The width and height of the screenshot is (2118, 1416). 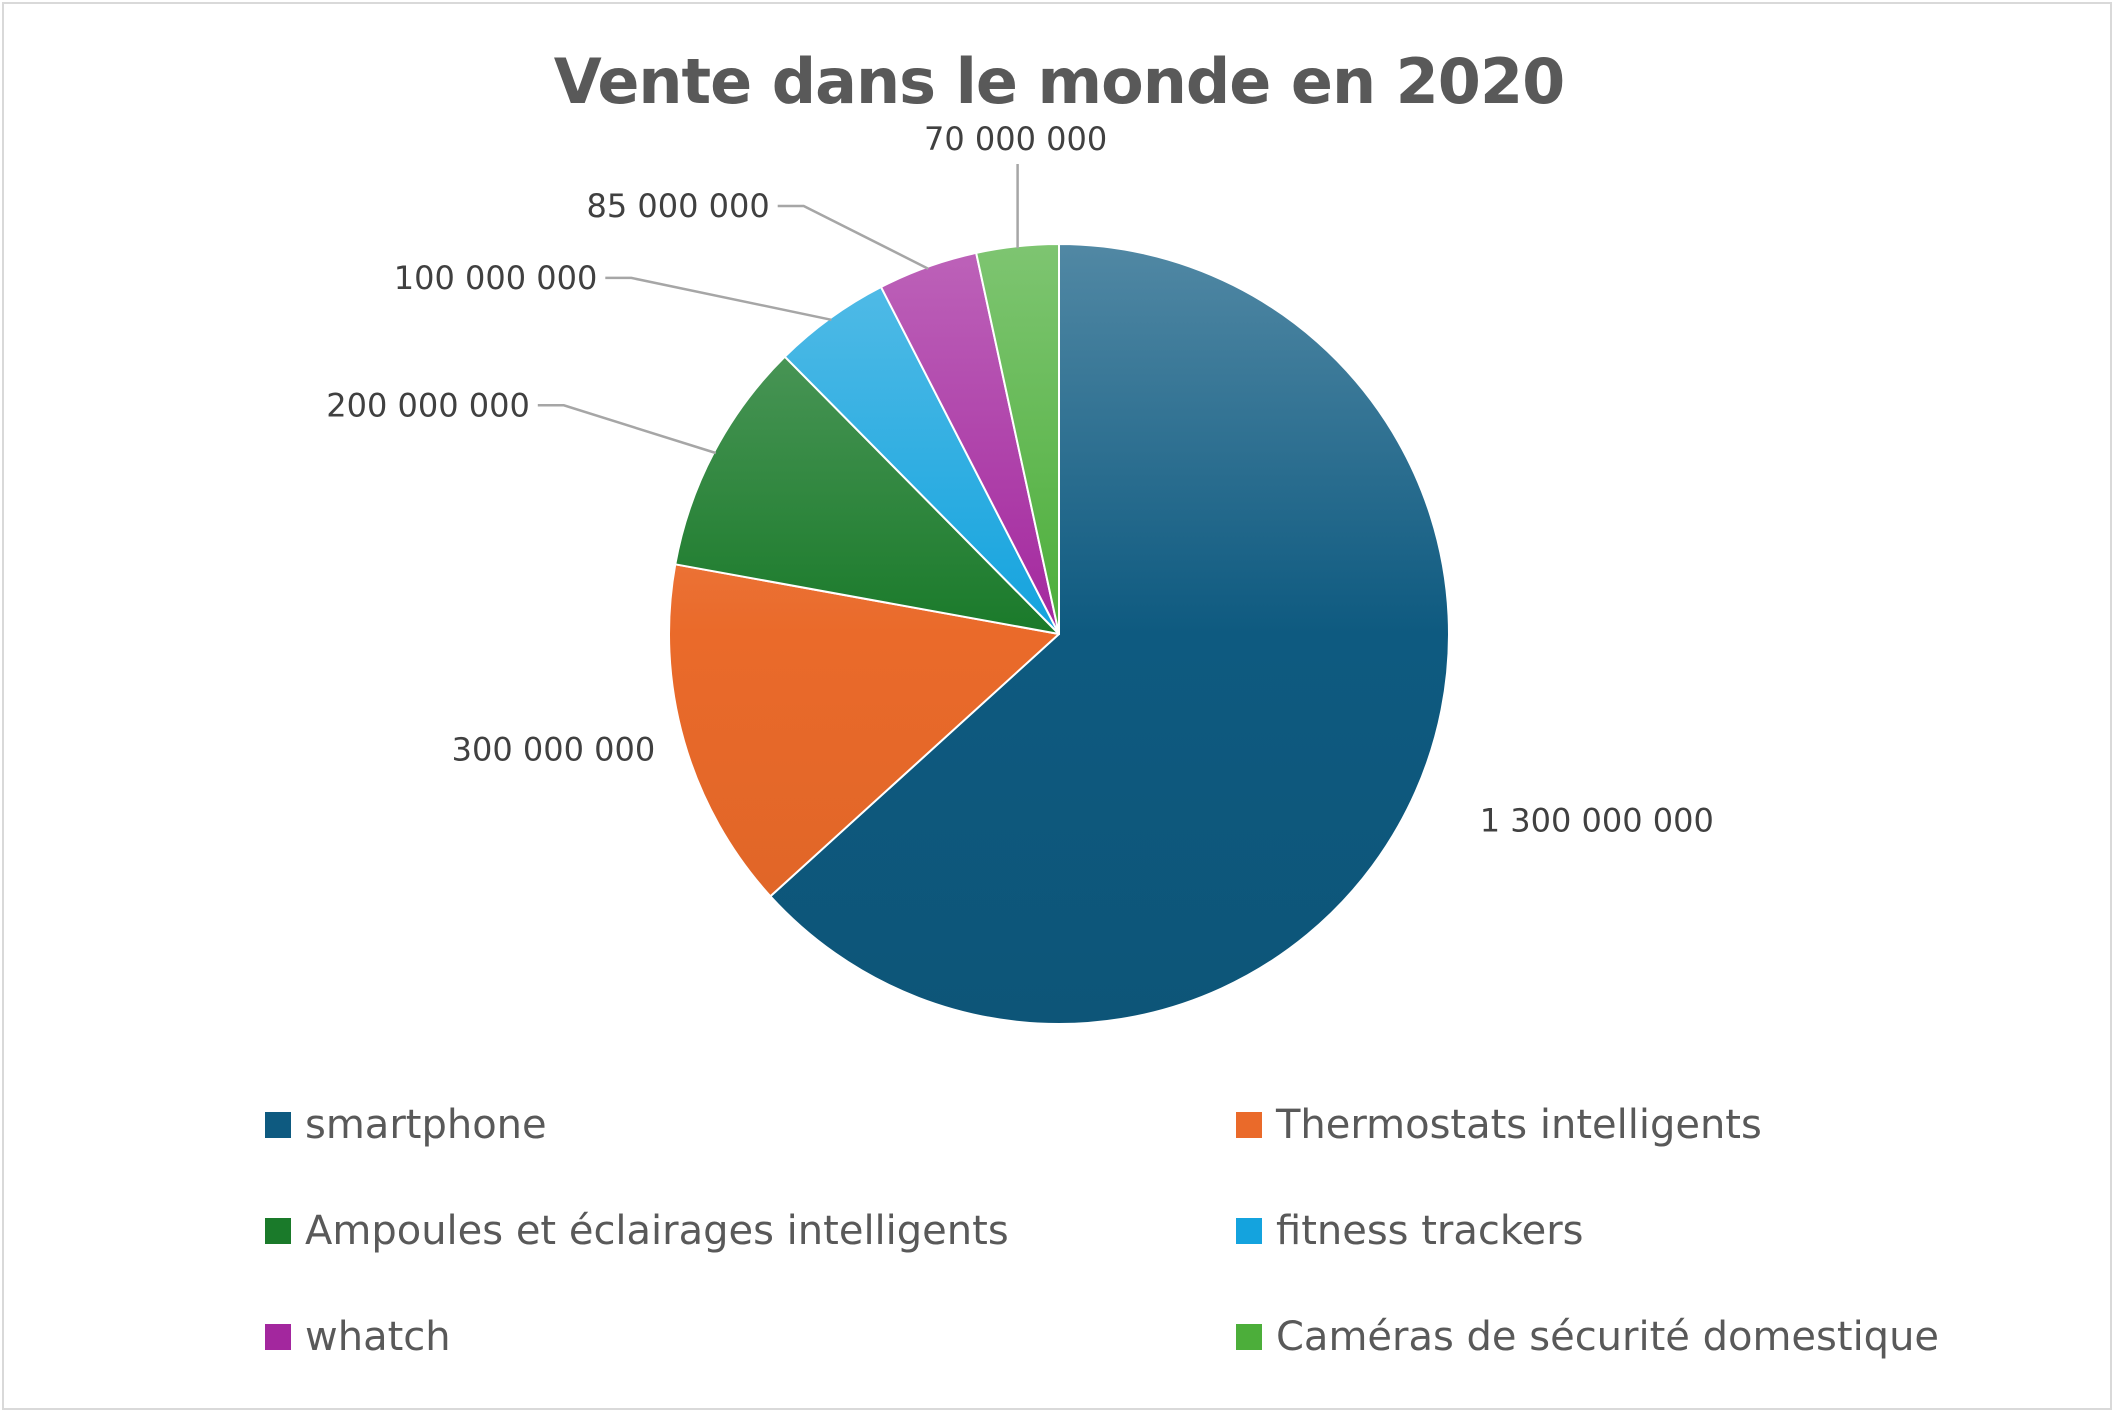 What do you see at coordinates (1015, 139) in the screenshot?
I see `data-label-cameras-de-securite-domestique: 70 000 000` at bounding box center [1015, 139].